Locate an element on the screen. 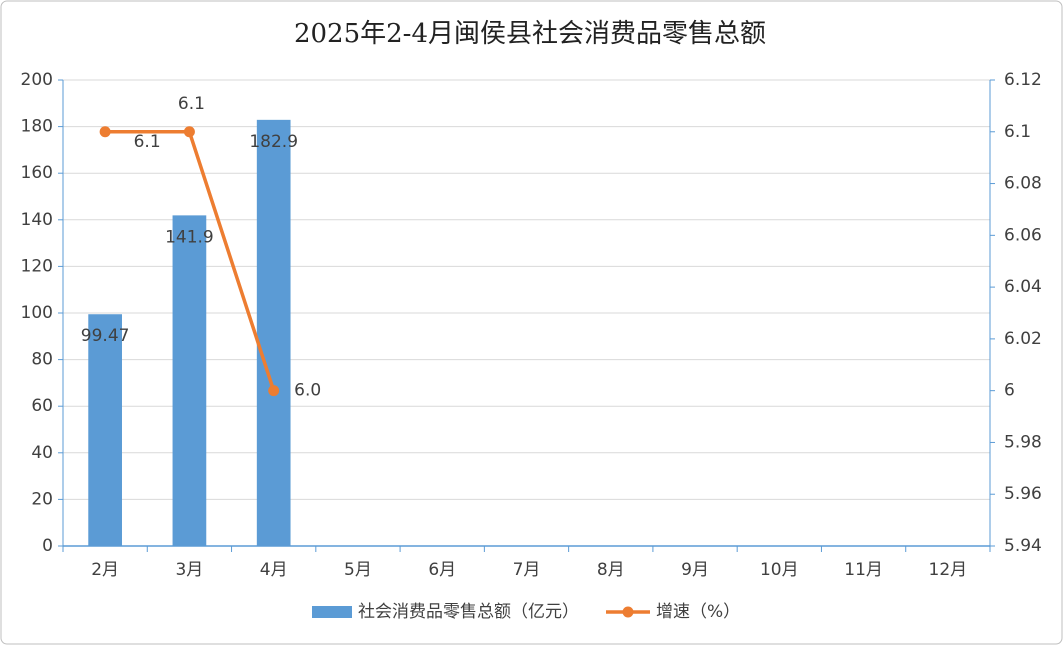  legend-label: 增速（%） is located at coordinates (698, 612).